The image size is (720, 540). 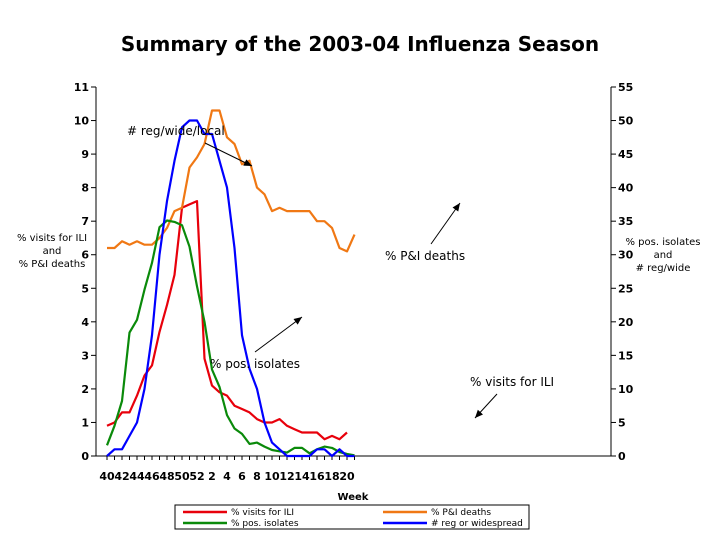 I want to click on right-tick-label: 50, so click(x=626, y=121).